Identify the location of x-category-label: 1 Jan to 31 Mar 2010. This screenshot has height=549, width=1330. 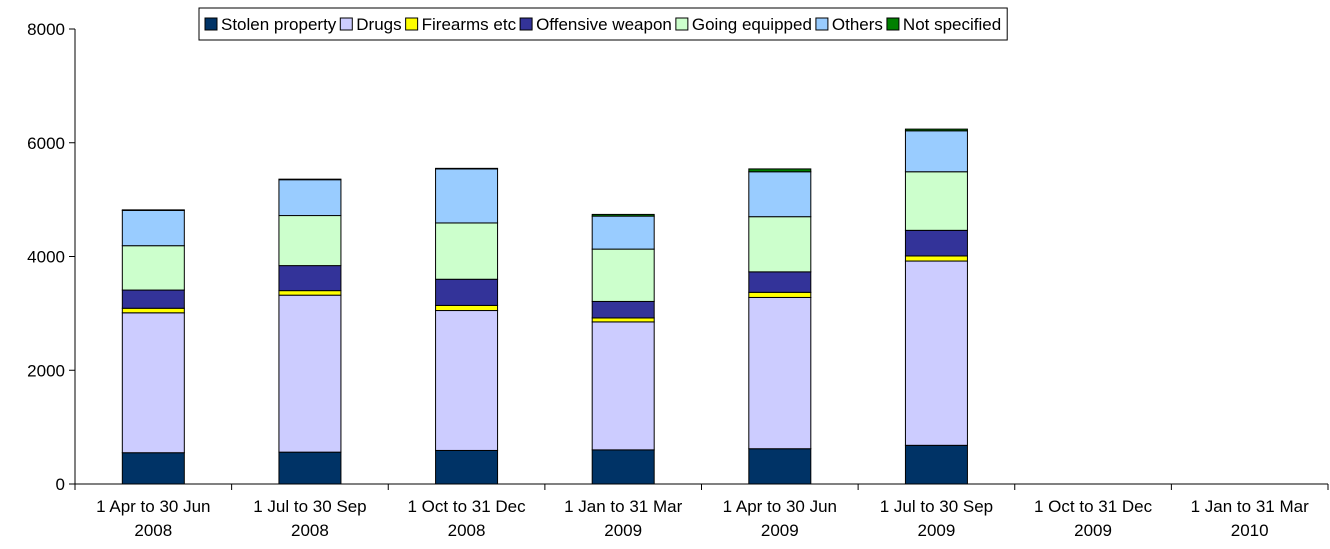
(1250, 518).